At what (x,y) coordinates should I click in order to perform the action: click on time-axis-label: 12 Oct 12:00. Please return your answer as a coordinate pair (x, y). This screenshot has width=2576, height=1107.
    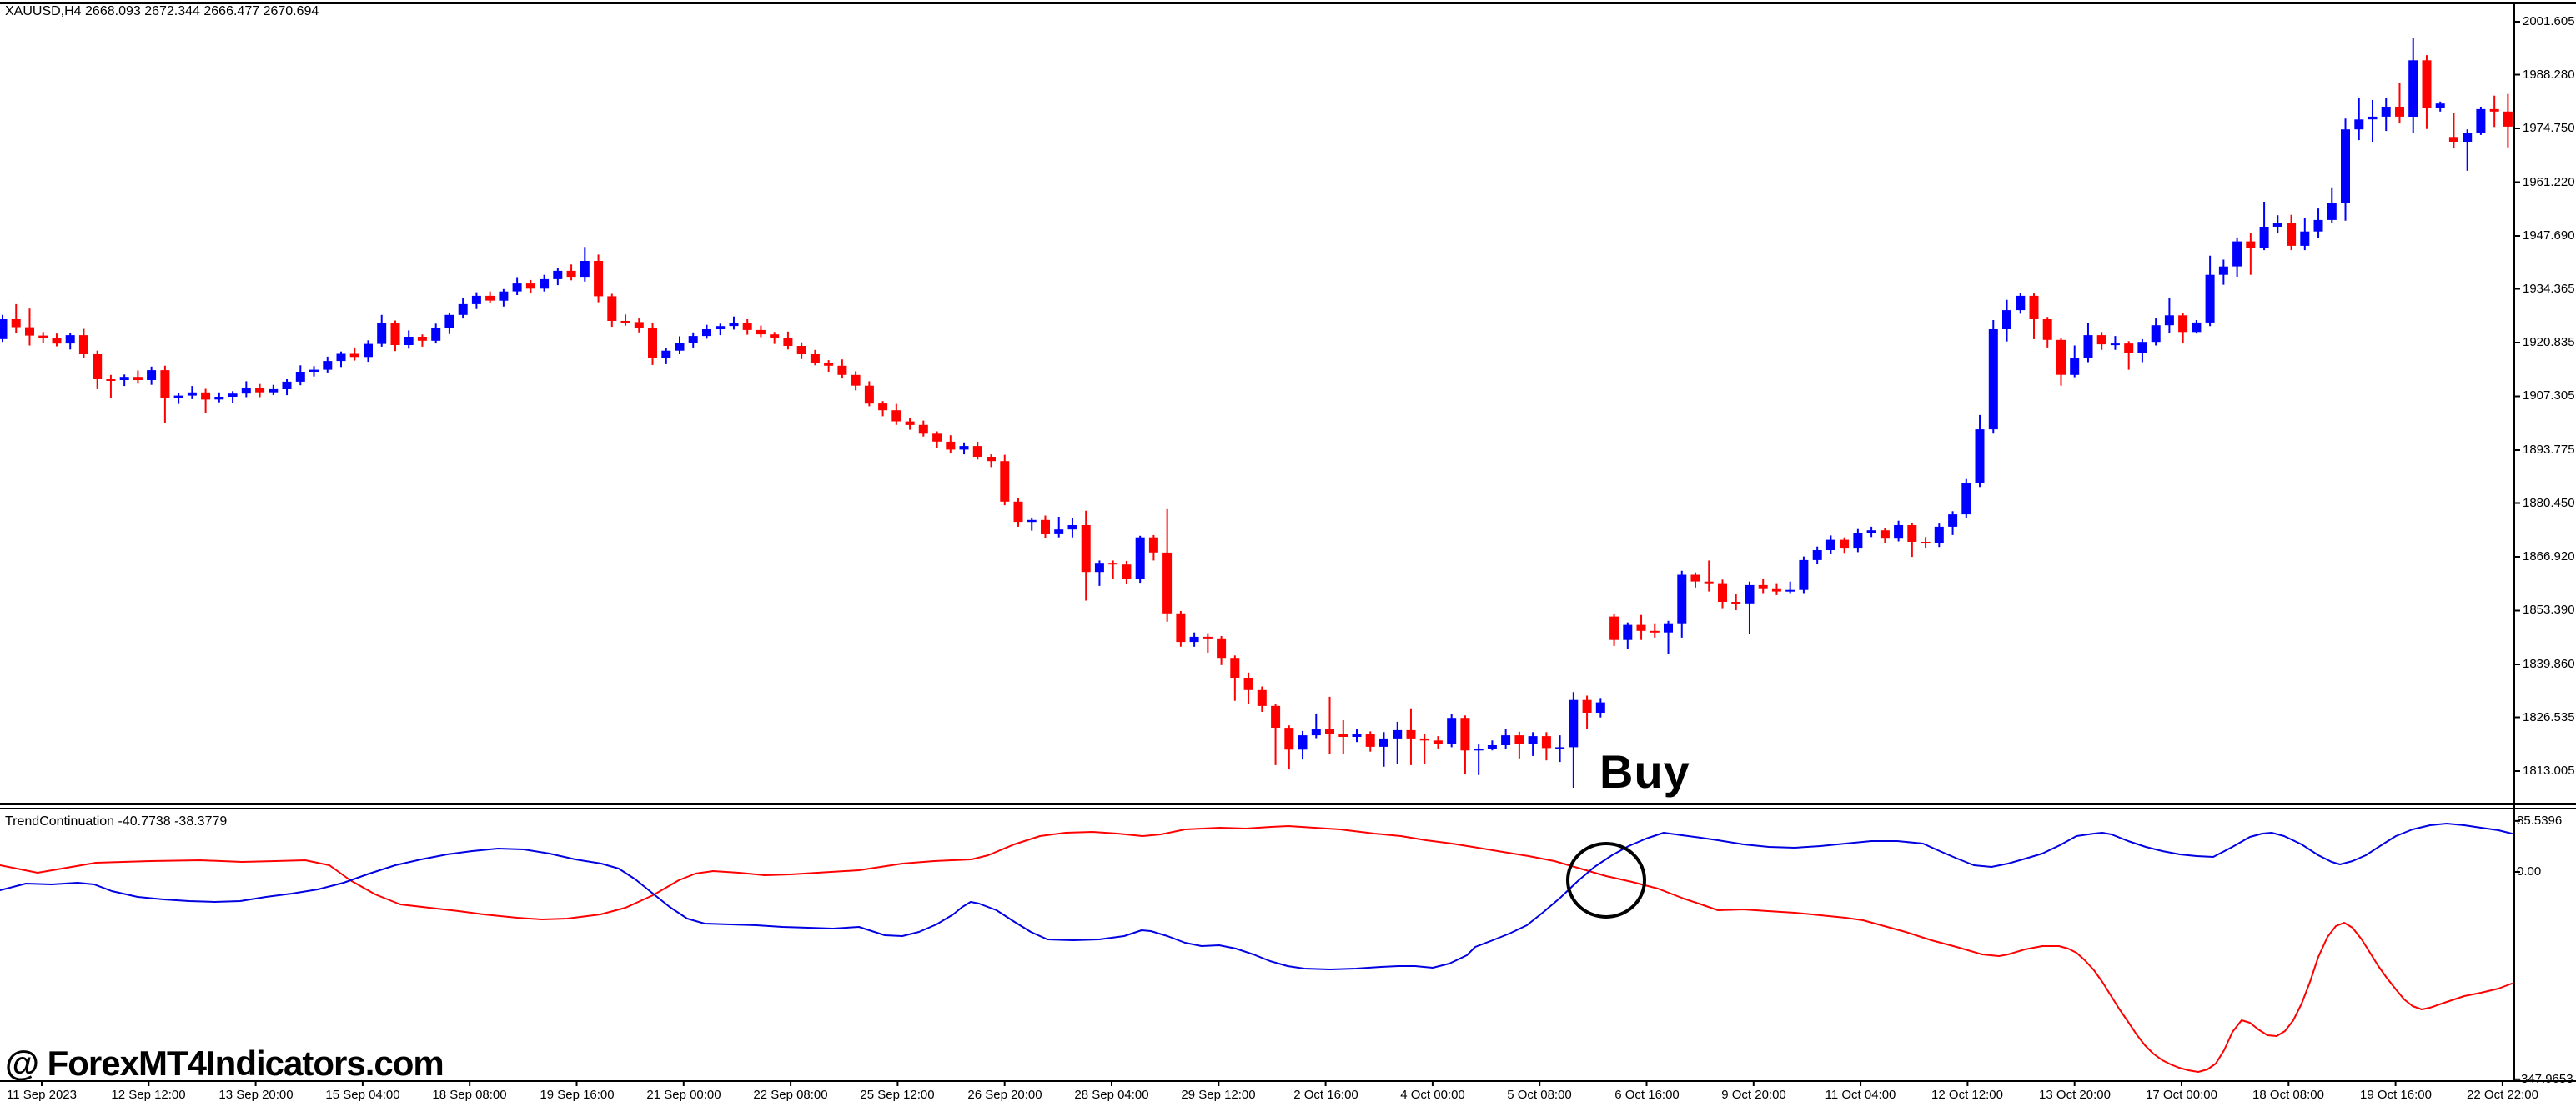
    Looking at the image, I should click on (1967, 1095).